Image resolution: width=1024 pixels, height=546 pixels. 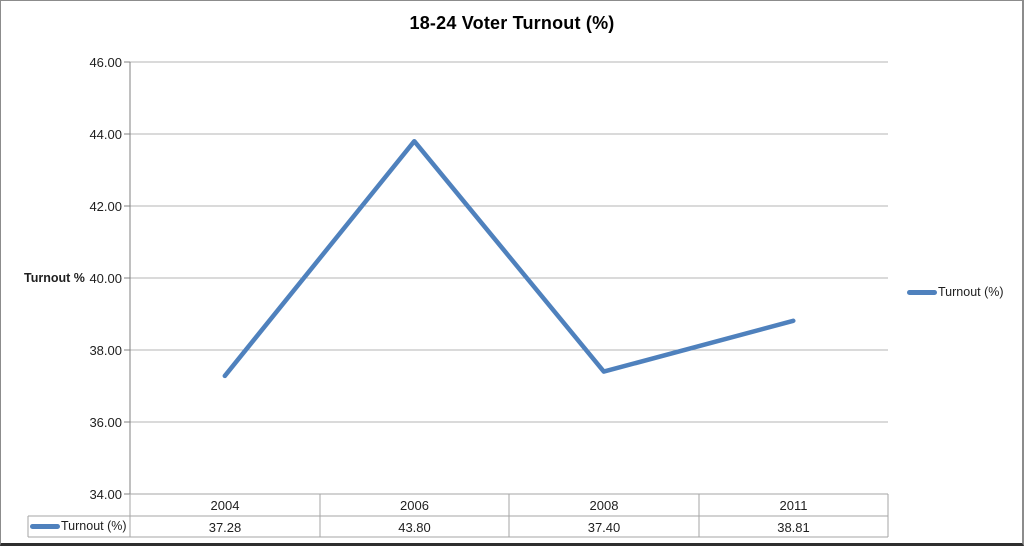 What do you see at coordinates (922, 292) in the screenshot?
I see `legend-line-swatch-icon` at bounding box center [922, 292].